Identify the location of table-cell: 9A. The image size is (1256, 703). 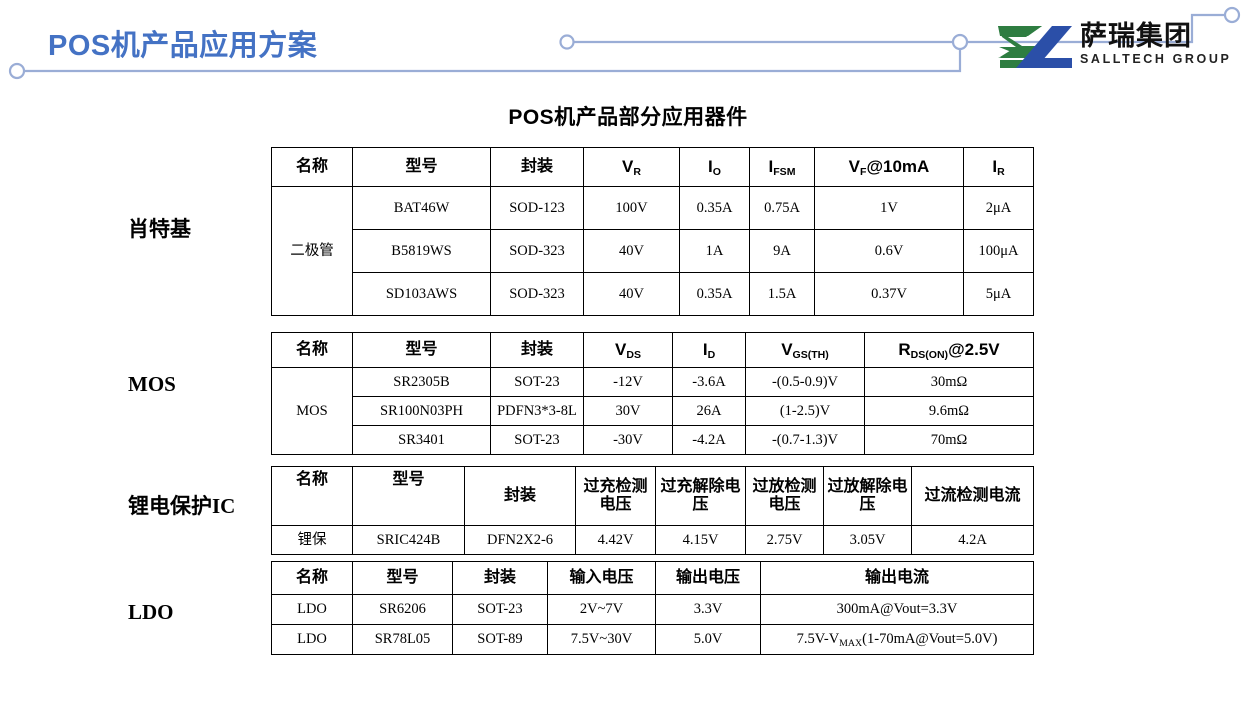
(782, 251).